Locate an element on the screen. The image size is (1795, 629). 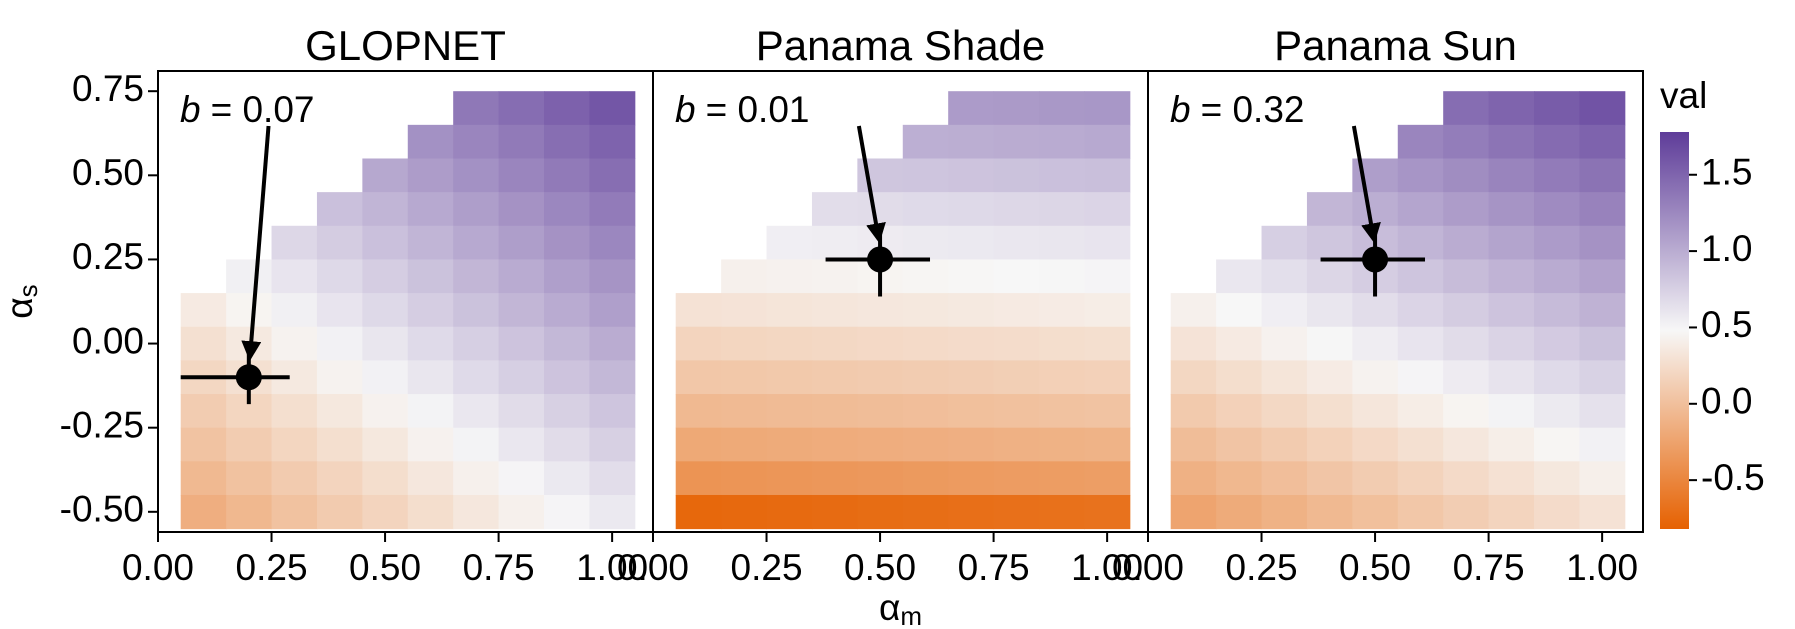
x-tick-label: 1.00 is located at coordinates (612, 567).